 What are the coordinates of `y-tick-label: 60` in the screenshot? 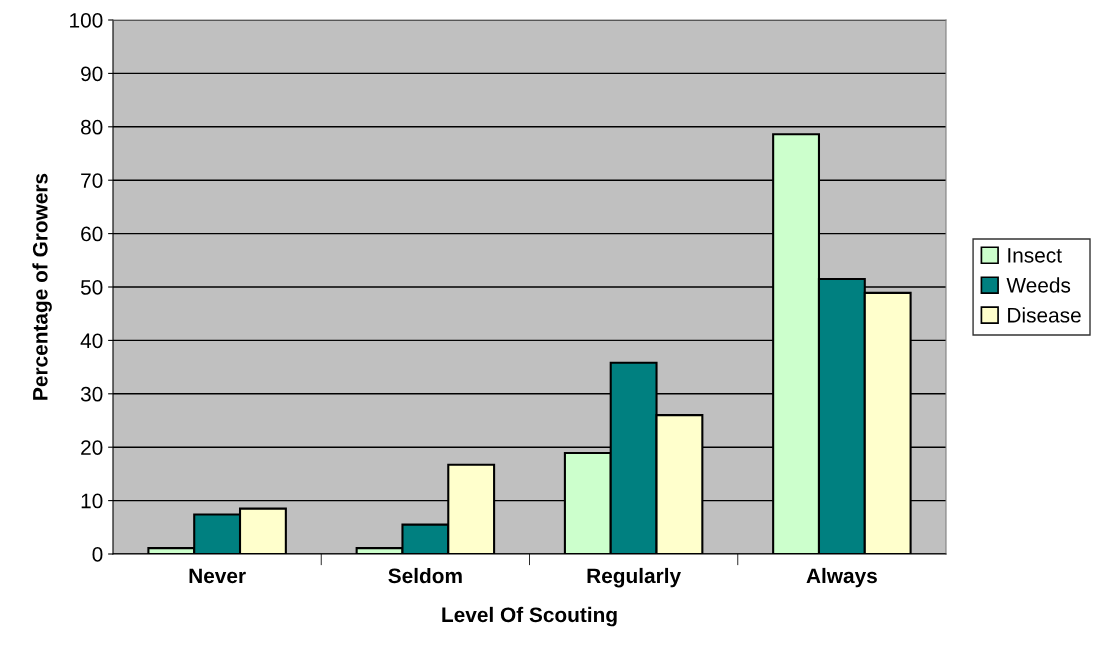 It's located at (92, 234).